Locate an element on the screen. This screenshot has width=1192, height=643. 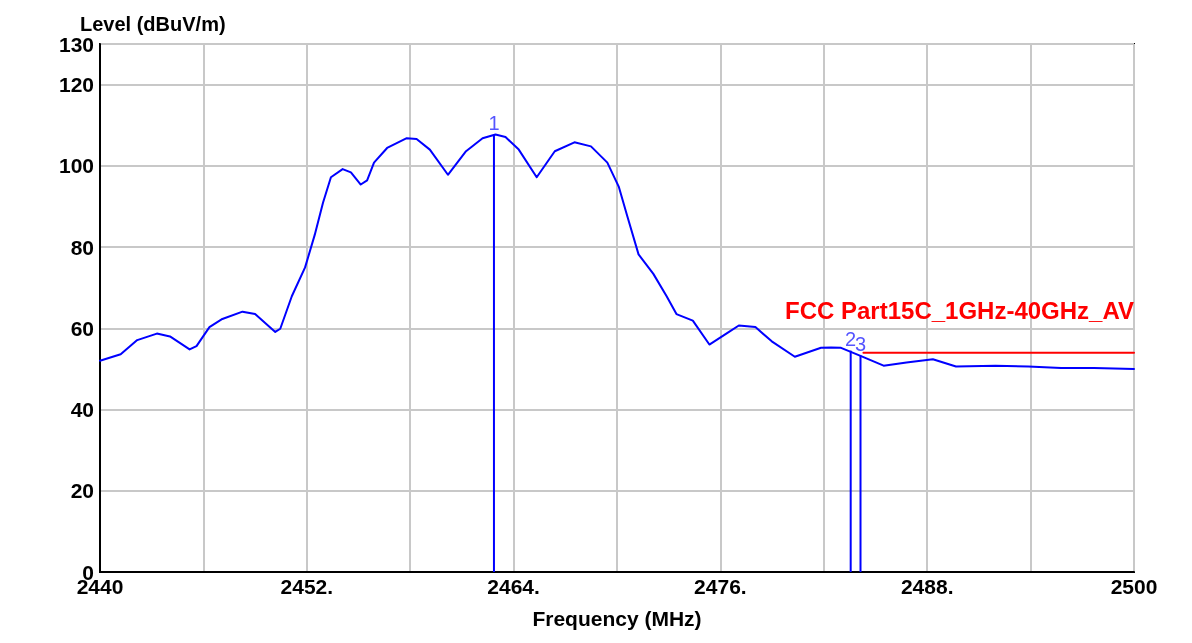
x-tick-label: 2464. is located at coordinates (513, 586).